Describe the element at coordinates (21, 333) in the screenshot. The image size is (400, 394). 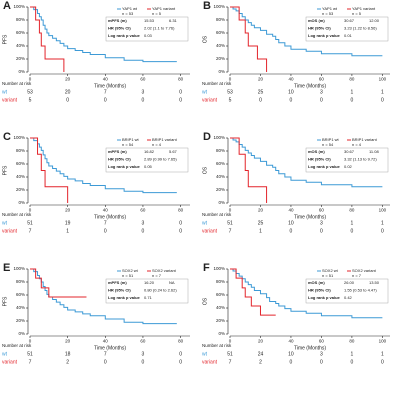
I see `y-tick-label: 0%` at that location.